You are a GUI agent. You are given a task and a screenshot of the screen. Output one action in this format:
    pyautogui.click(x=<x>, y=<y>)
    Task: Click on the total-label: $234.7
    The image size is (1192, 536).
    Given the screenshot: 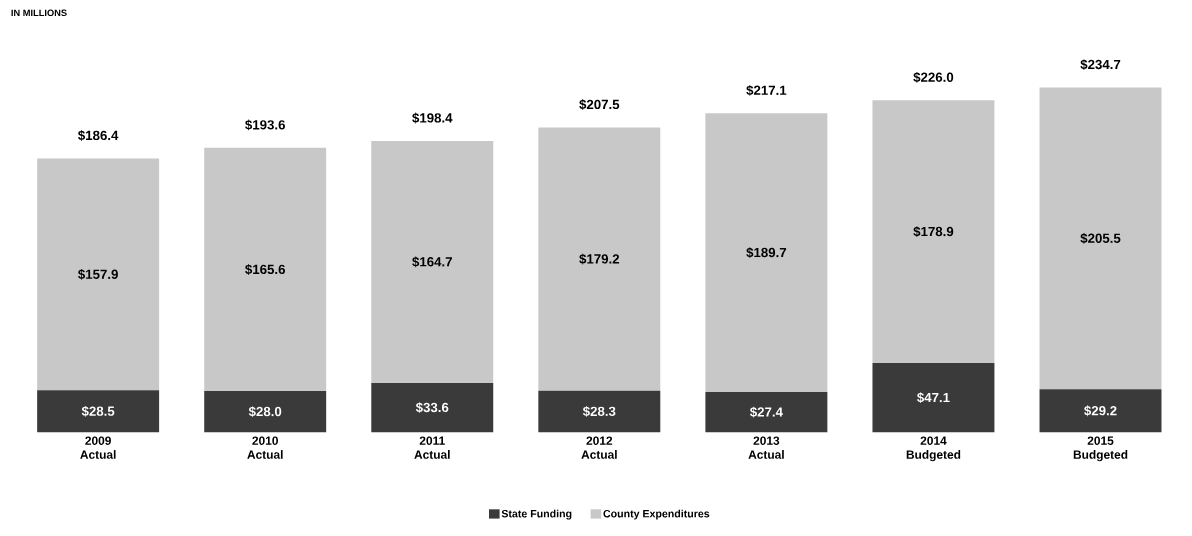 What is the action you would take?
    pyautogui.click(x=1100, y=65)
    